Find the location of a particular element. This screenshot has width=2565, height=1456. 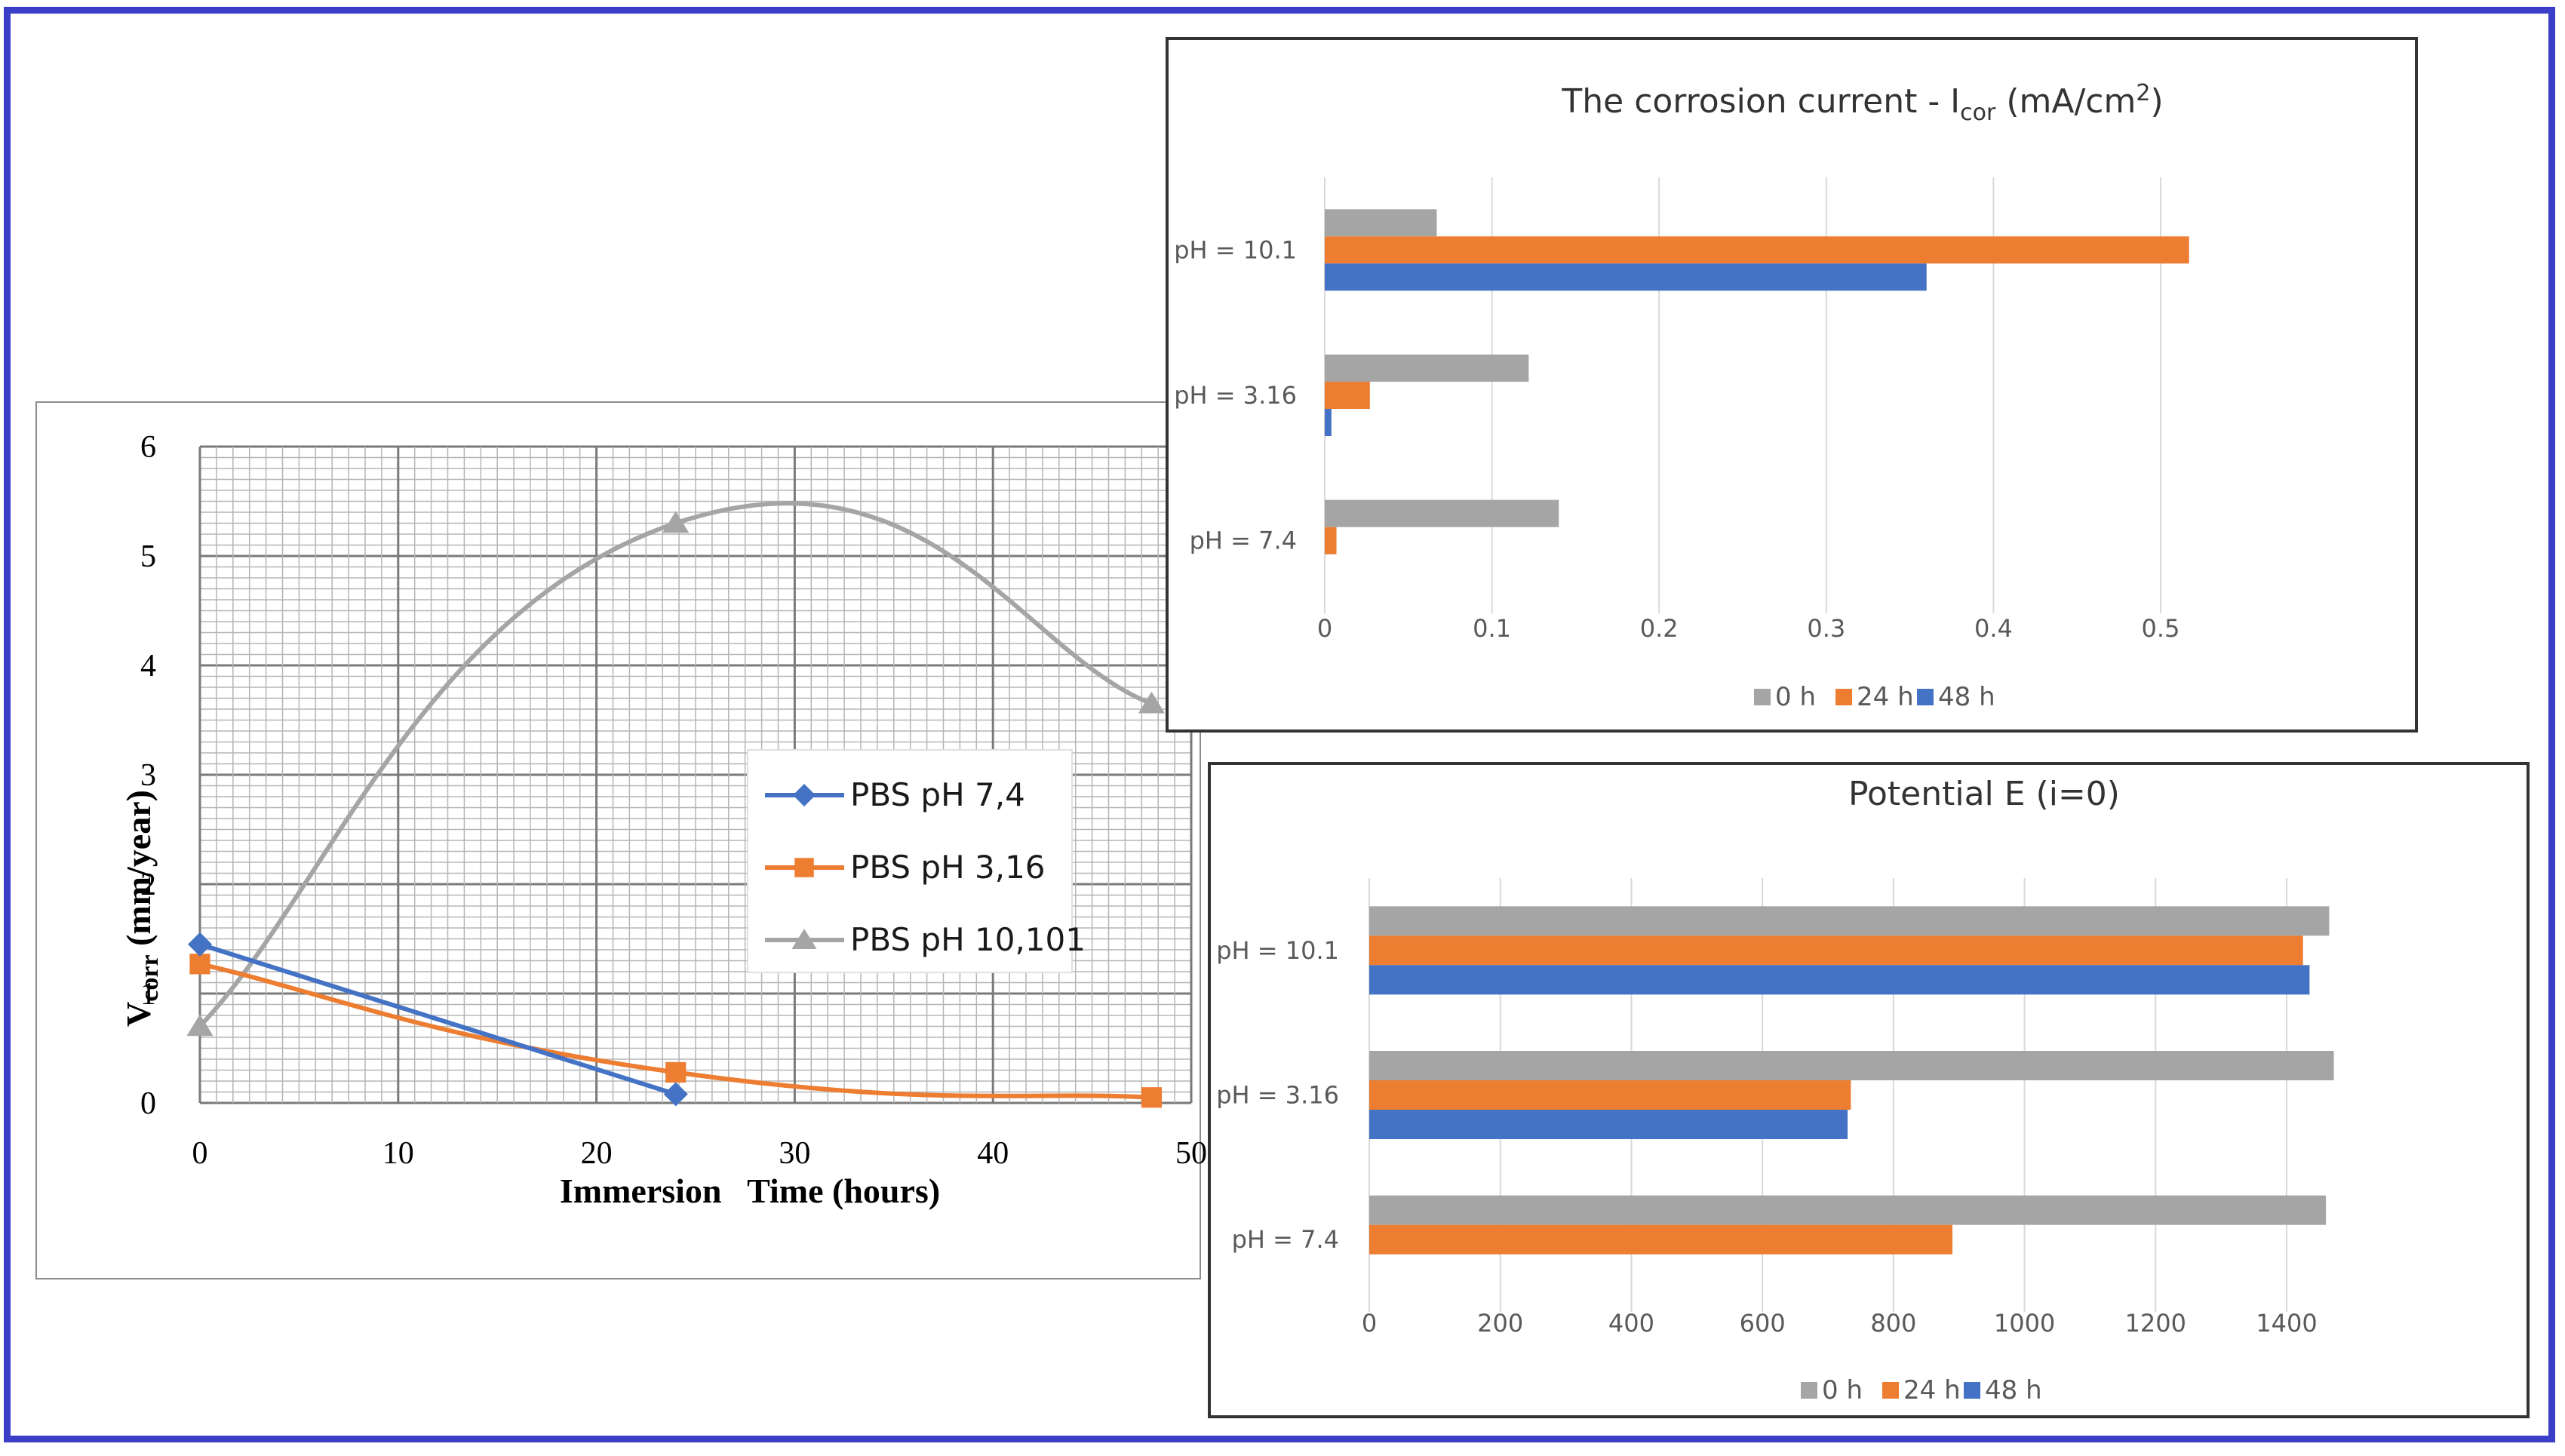

icor-legend-label: 0 h is located at coordinates (1795, 697).